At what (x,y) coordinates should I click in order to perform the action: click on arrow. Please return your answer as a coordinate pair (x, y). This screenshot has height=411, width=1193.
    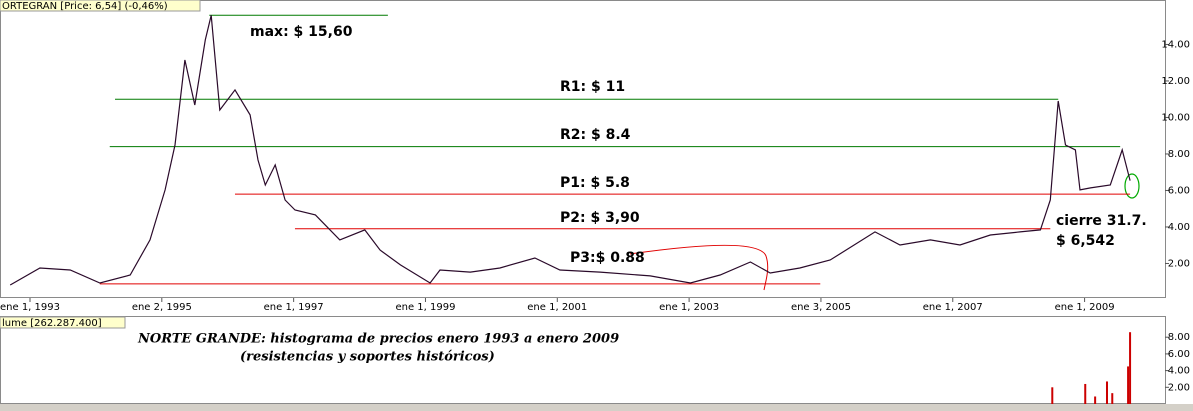
    Looking at the image, I should click on (699, 267).